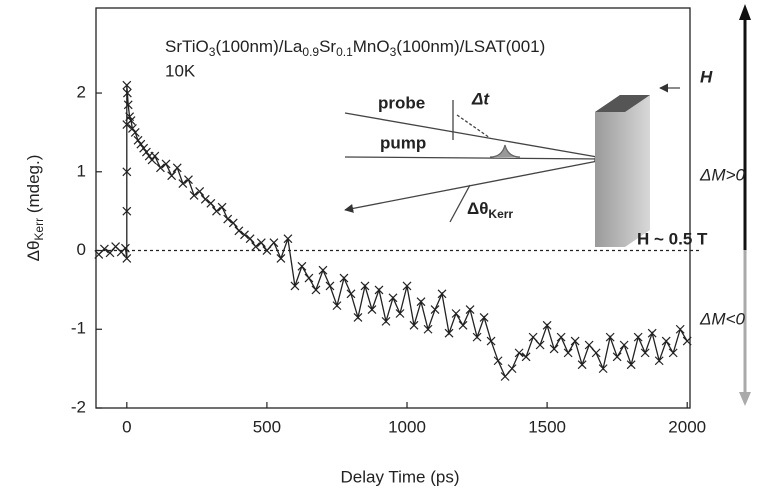 The image size is (777, 494). I want to click on x-tick-label: 2000, so click(687, 426).